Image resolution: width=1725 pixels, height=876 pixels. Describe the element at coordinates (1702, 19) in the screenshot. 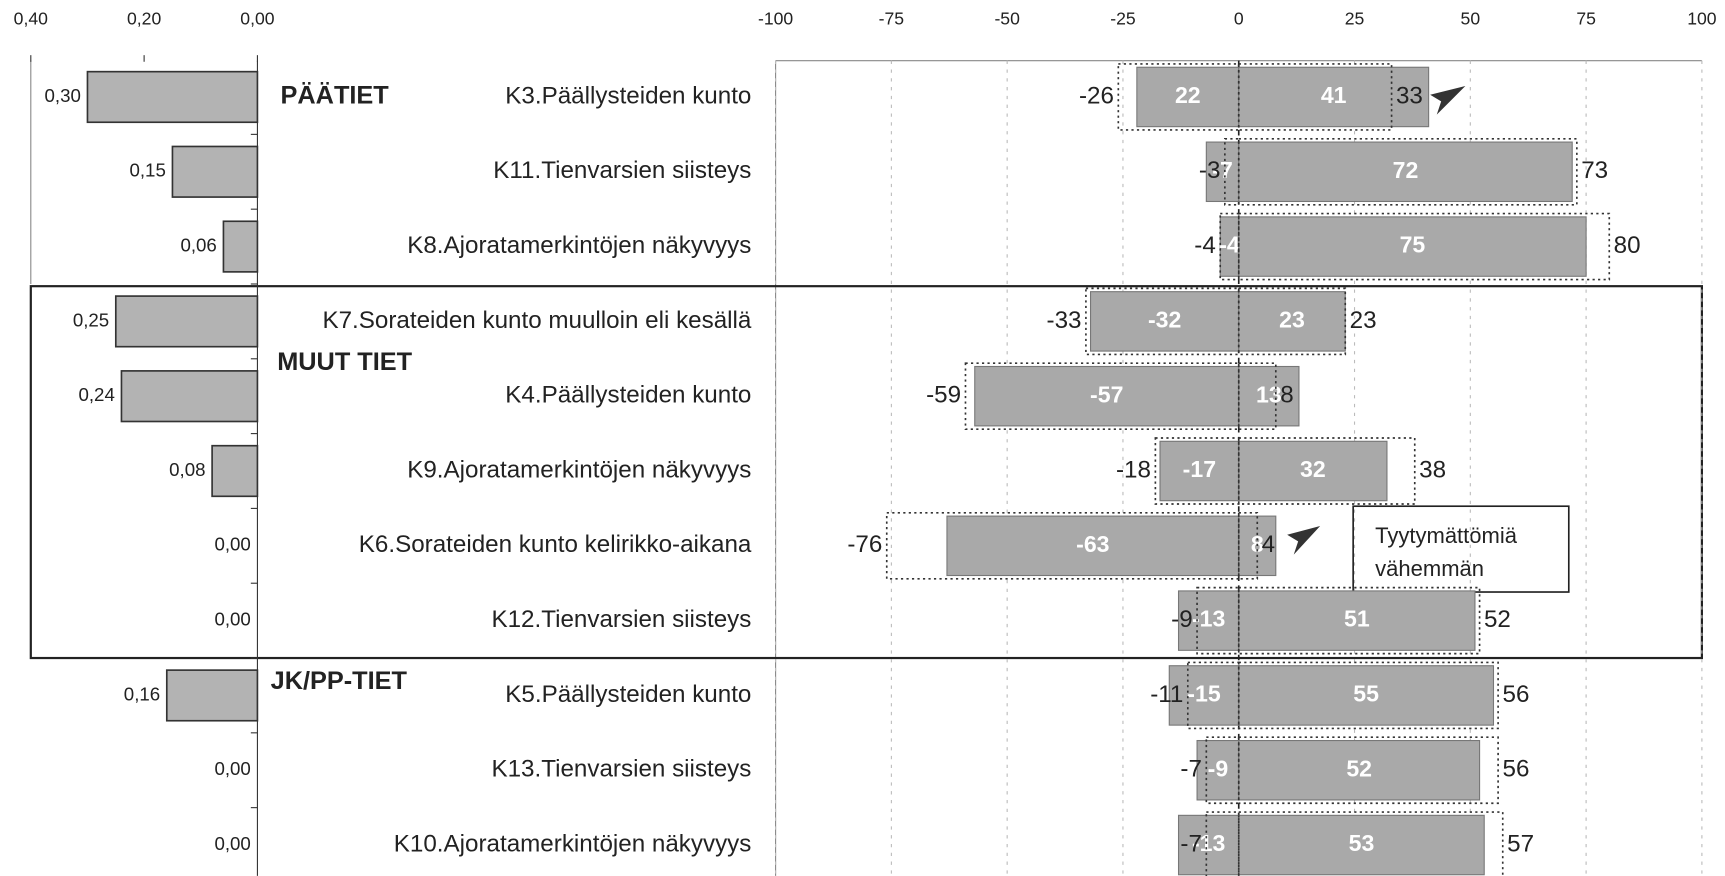

I see `x-tick-label: 100` at that location.